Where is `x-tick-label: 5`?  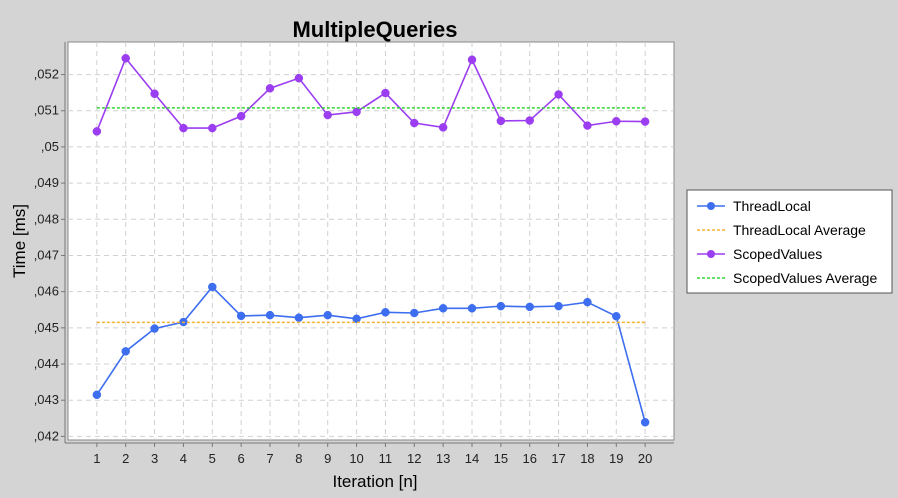
x-tick-label: 5 is located at coordinates (212, 458).